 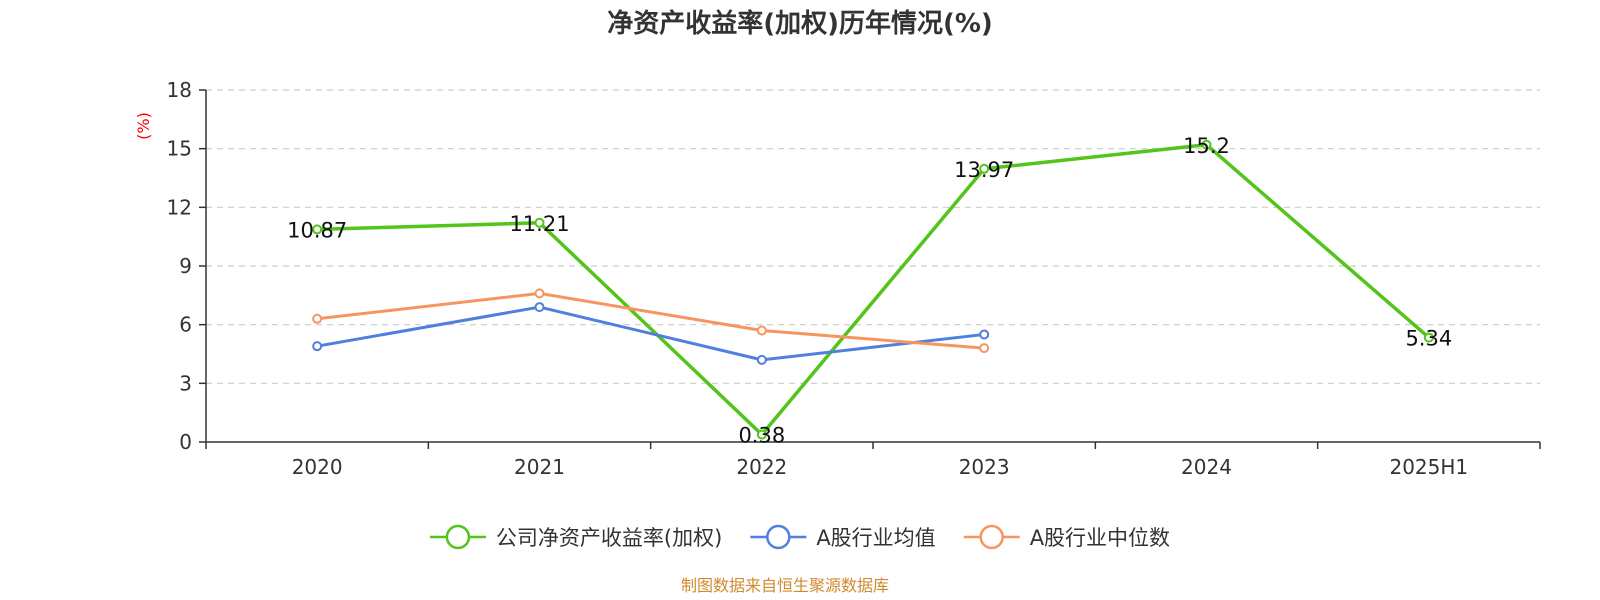 I want to click on data-label: 5.34, so click(x=1428, y=339).